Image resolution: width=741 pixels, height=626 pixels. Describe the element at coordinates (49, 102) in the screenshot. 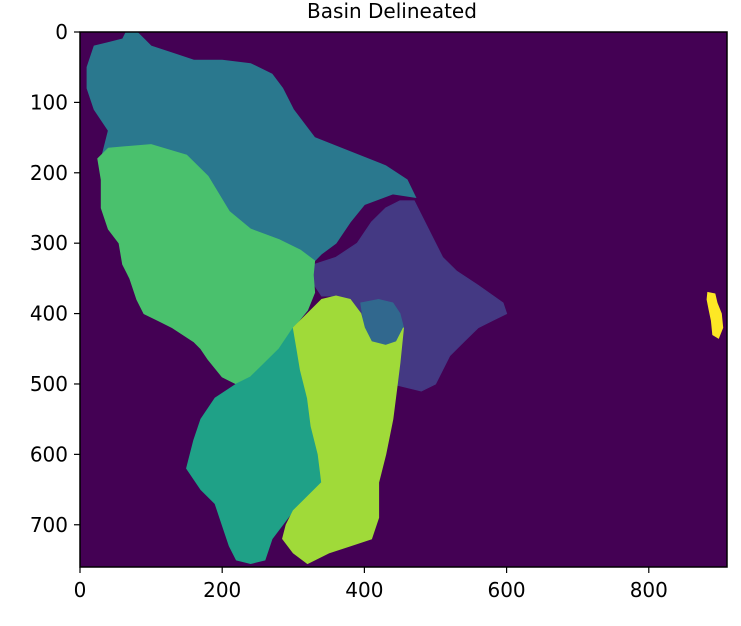

I see `y-tick-label: 100` at that location.